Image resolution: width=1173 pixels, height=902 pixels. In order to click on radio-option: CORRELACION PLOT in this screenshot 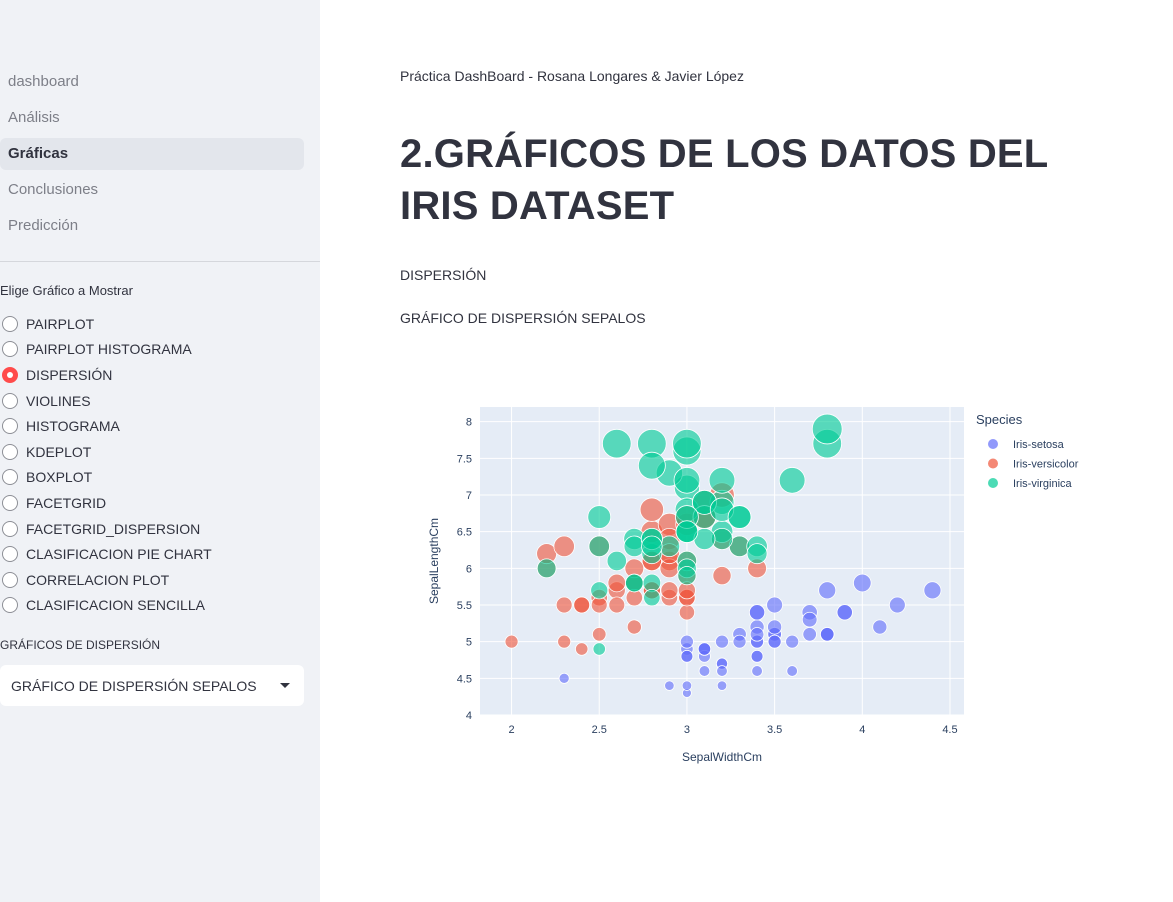, I will do `click(107, 580)`.